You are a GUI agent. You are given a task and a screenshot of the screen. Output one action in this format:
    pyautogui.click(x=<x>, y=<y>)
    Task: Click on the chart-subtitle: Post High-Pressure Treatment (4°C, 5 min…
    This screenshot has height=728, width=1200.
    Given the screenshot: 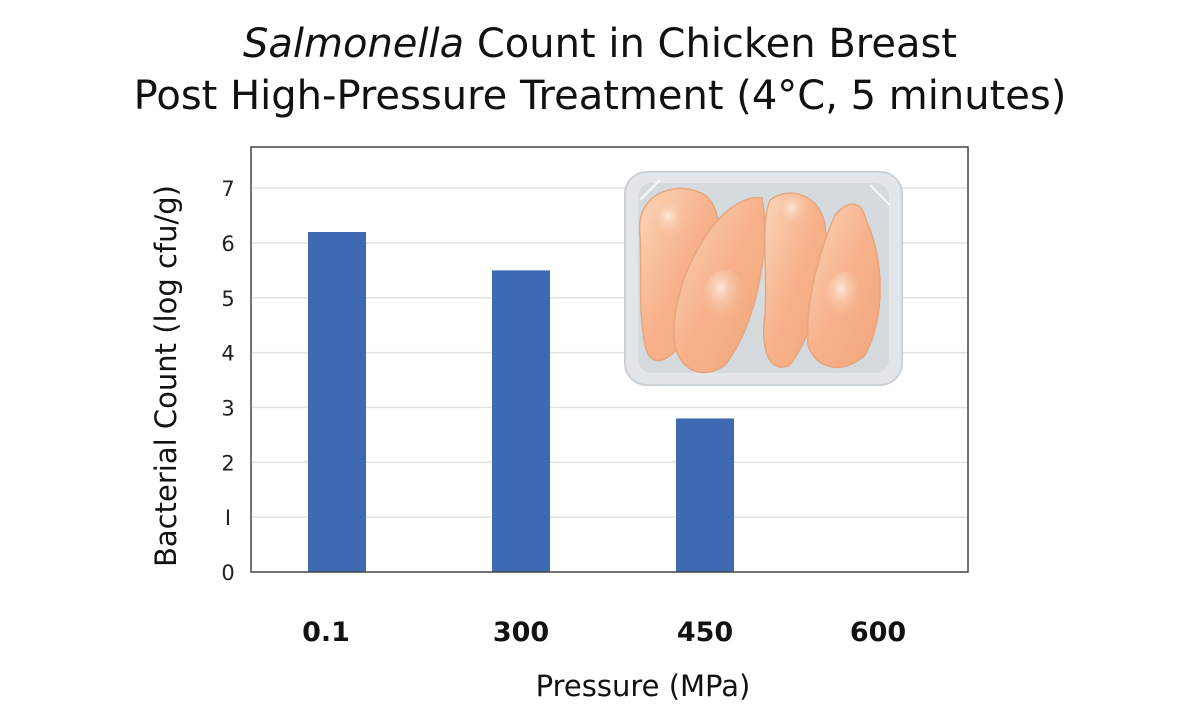 What is the action you would take?
    pyautogui.click(x=600, y=96)
    